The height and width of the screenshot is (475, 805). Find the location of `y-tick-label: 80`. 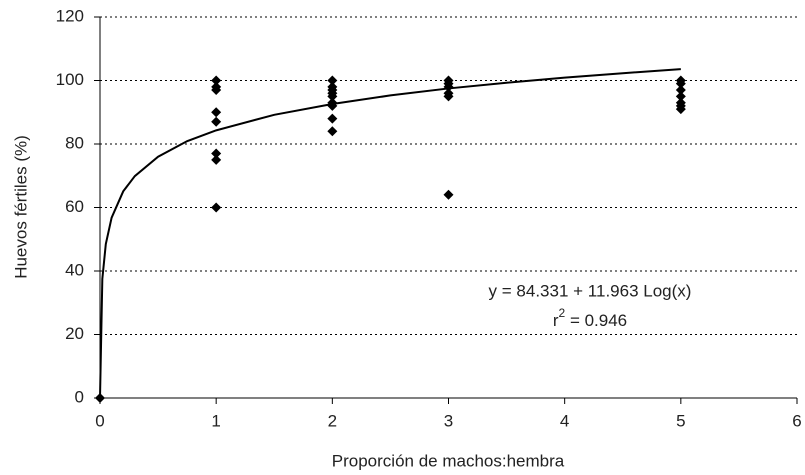

y-tick-label: 80 is located at coordinates (74, 142).